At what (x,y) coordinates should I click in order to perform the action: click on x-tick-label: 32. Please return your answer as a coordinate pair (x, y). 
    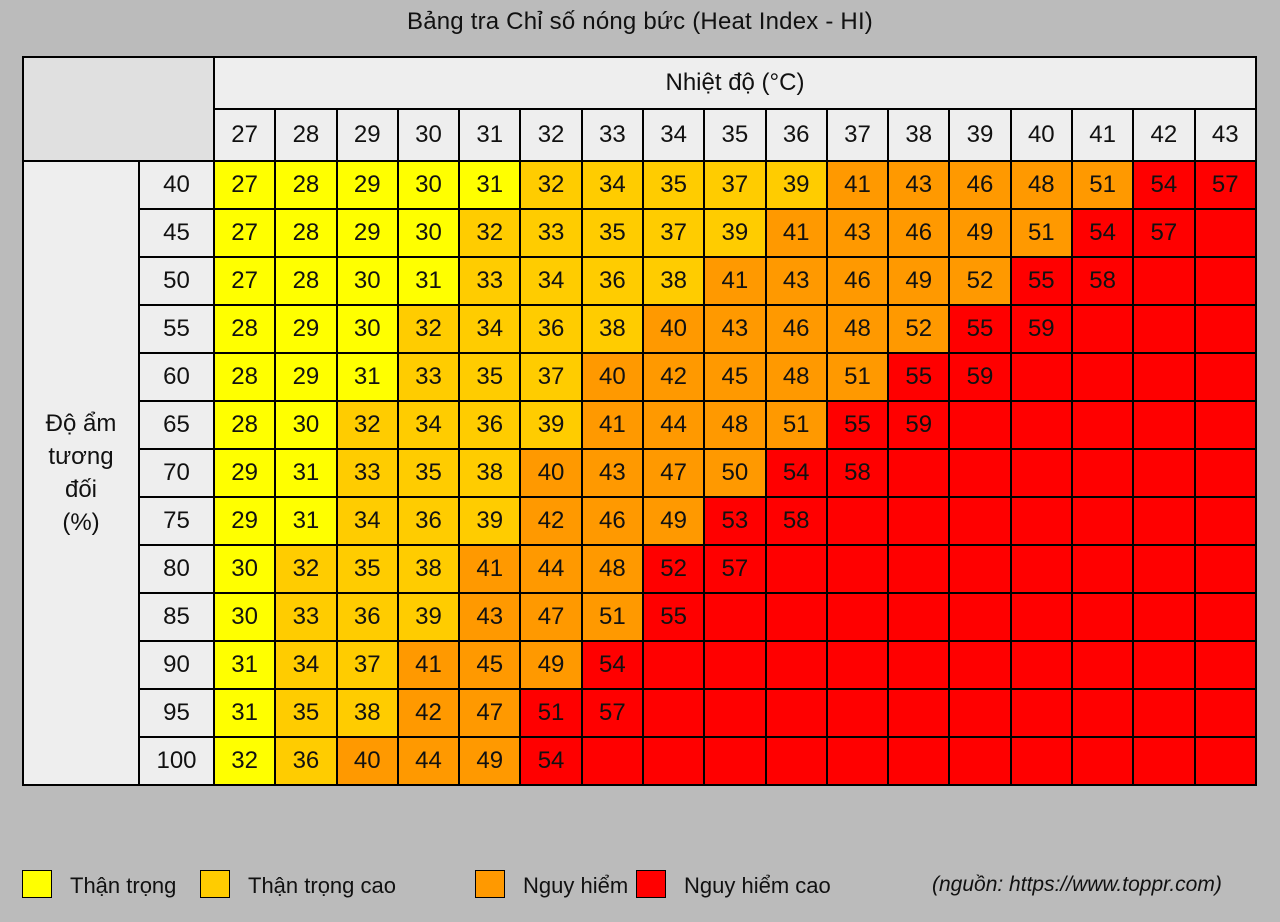
    Looking at the image, I should click on (551, 135).